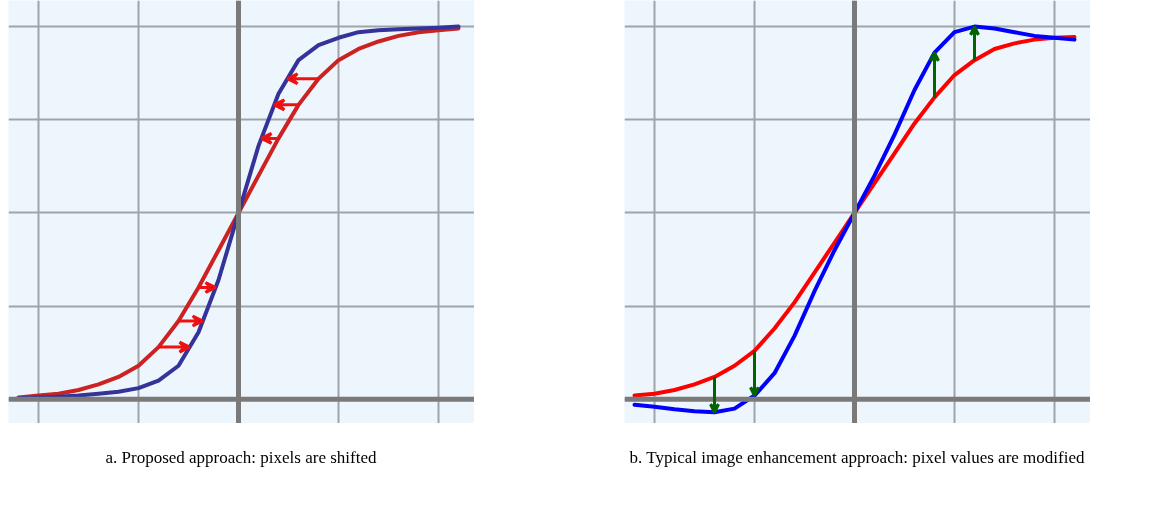 This screenshot has width=1149, height=531. Describe the element at coordinates (241, 458) in the screenshot. I see `text: a. Proposed approach: pixels are shifted` at that location.